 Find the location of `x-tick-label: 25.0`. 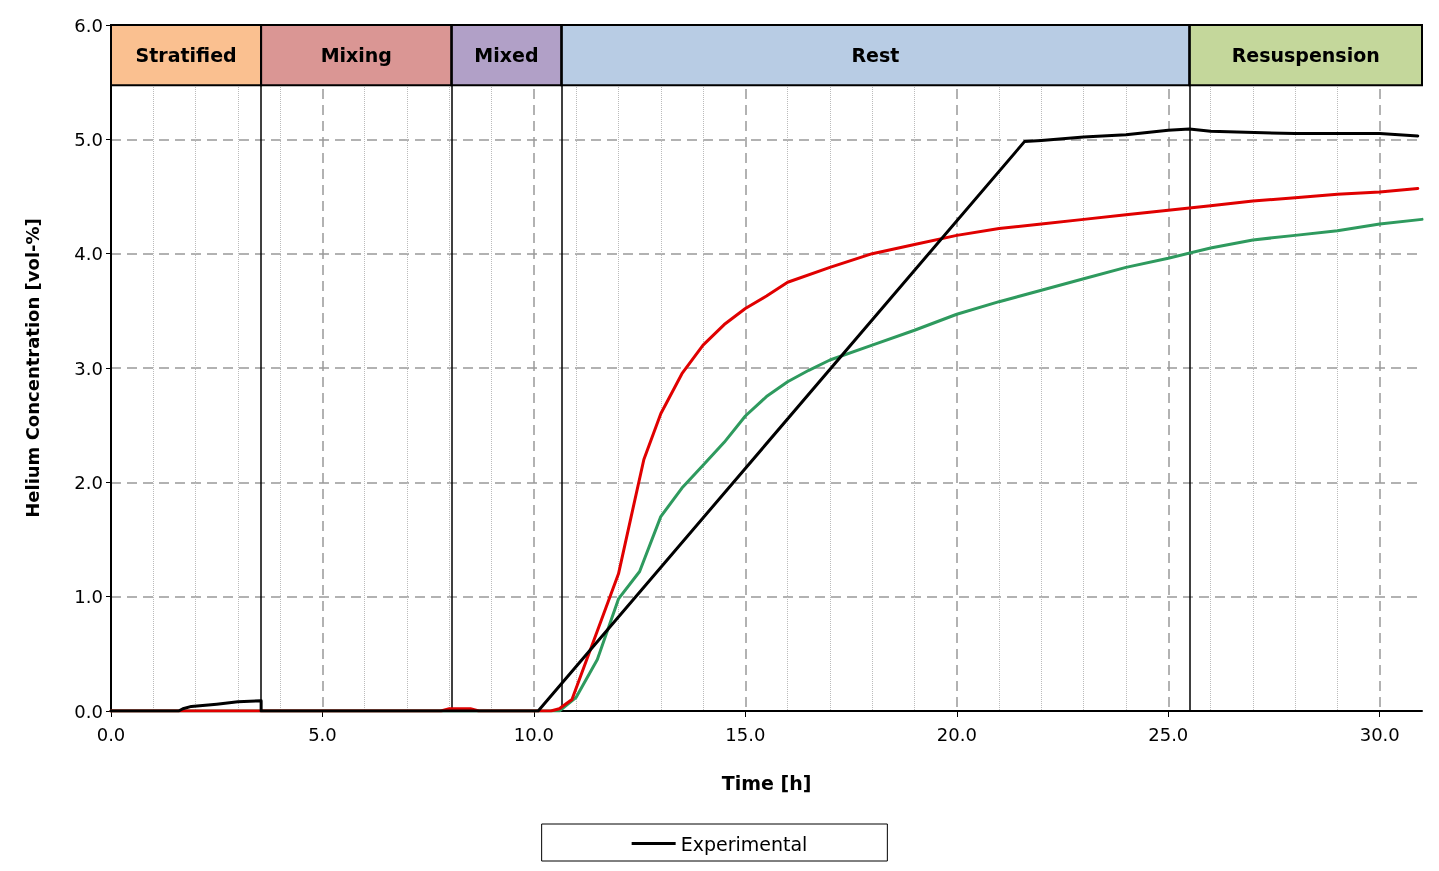

x-tick-label: 25.0 is located at coordinates (1168, 734).